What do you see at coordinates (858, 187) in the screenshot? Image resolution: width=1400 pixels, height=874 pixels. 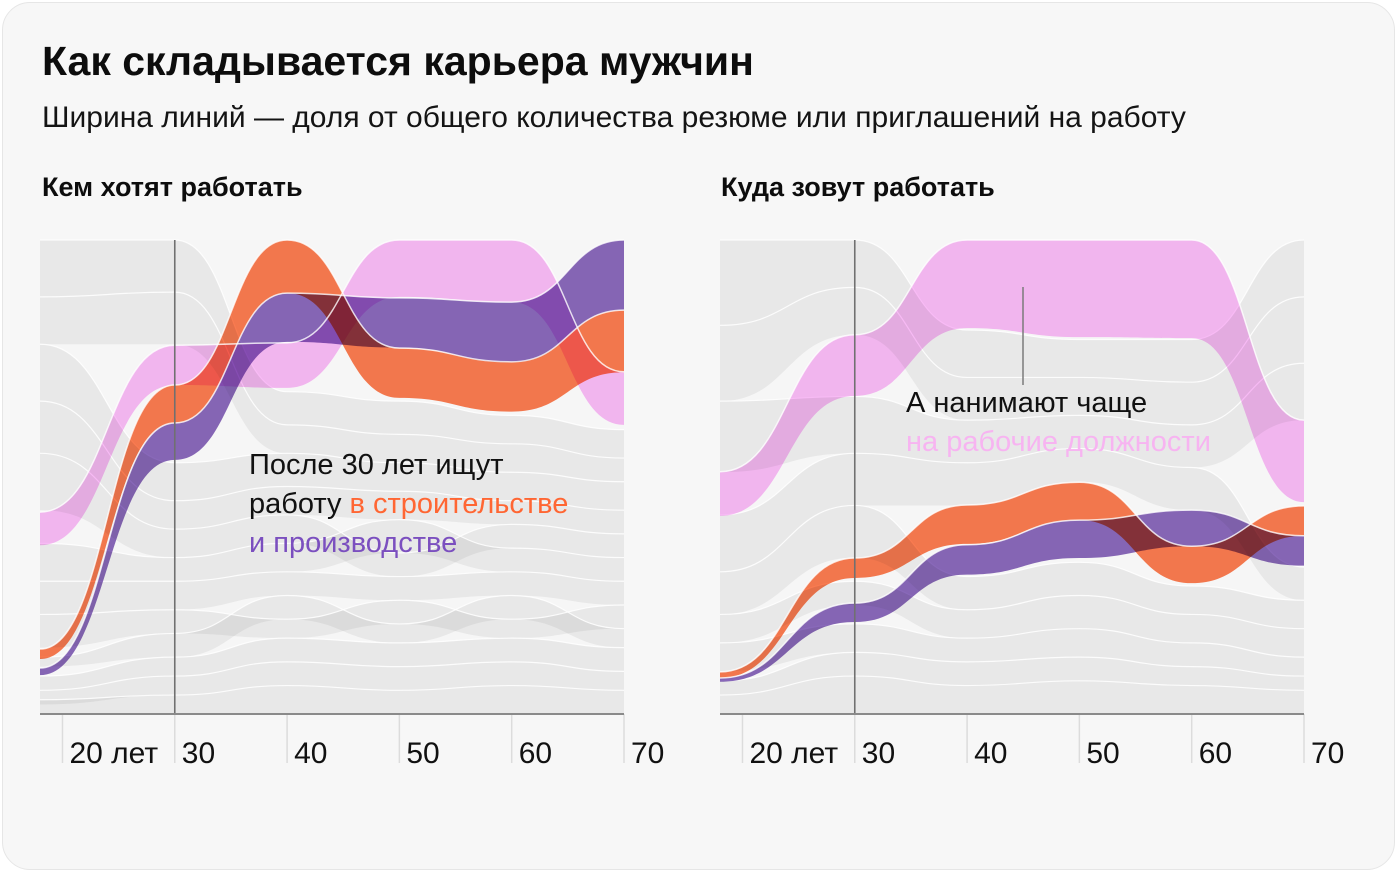 I see `chart-title-invited-to-work: Куда зовут работать` at bounding box center [858, 187].